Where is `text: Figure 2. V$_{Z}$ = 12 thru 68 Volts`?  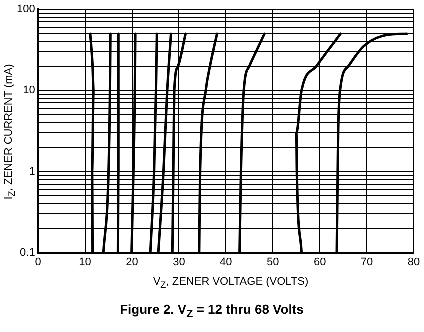
text: Figure 2. V$_{Z}$ = 12 thru 68 Volts is located at coordinates (212, 311).